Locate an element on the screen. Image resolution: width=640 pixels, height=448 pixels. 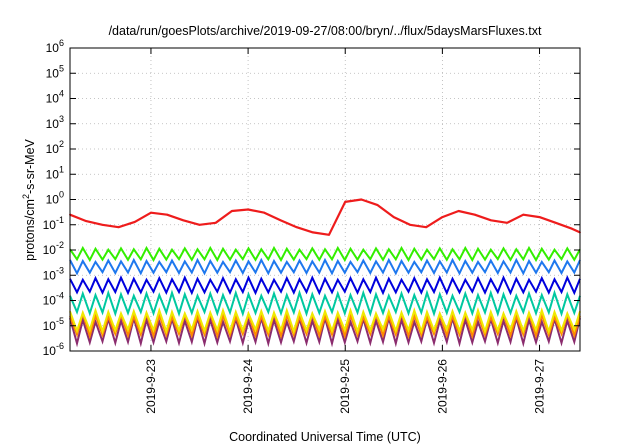
x-tick-label: 2019-9-25 is located at coordinates (345, 386).